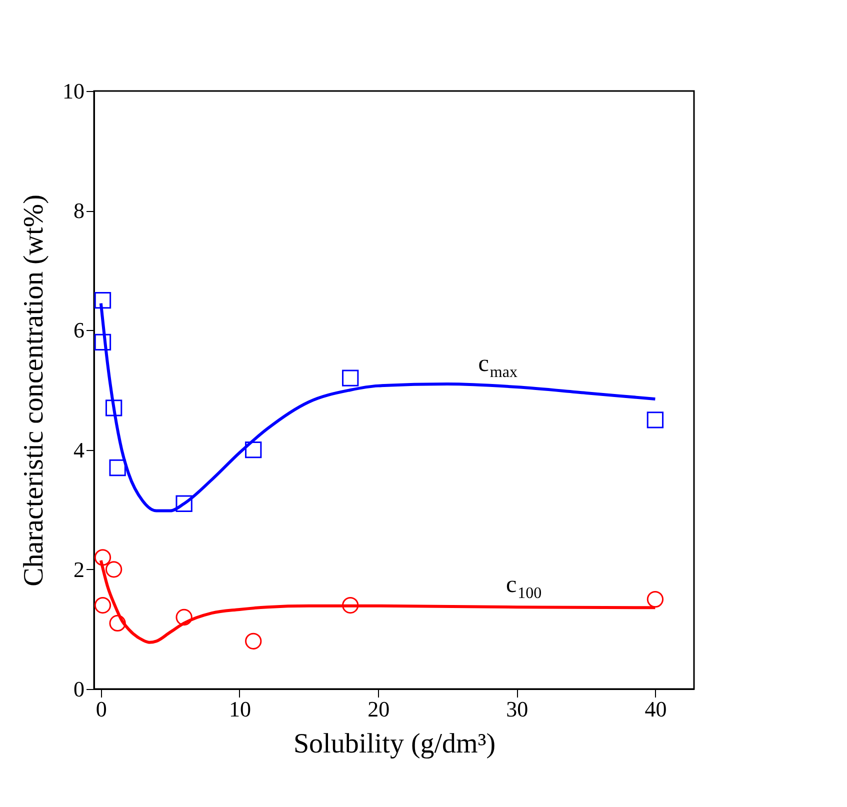 The height and width of the screenshot is (807, 847). Describe the element at coordinates (239, 709) in the screenshot. I see `x-tick-label: 10` at that location.